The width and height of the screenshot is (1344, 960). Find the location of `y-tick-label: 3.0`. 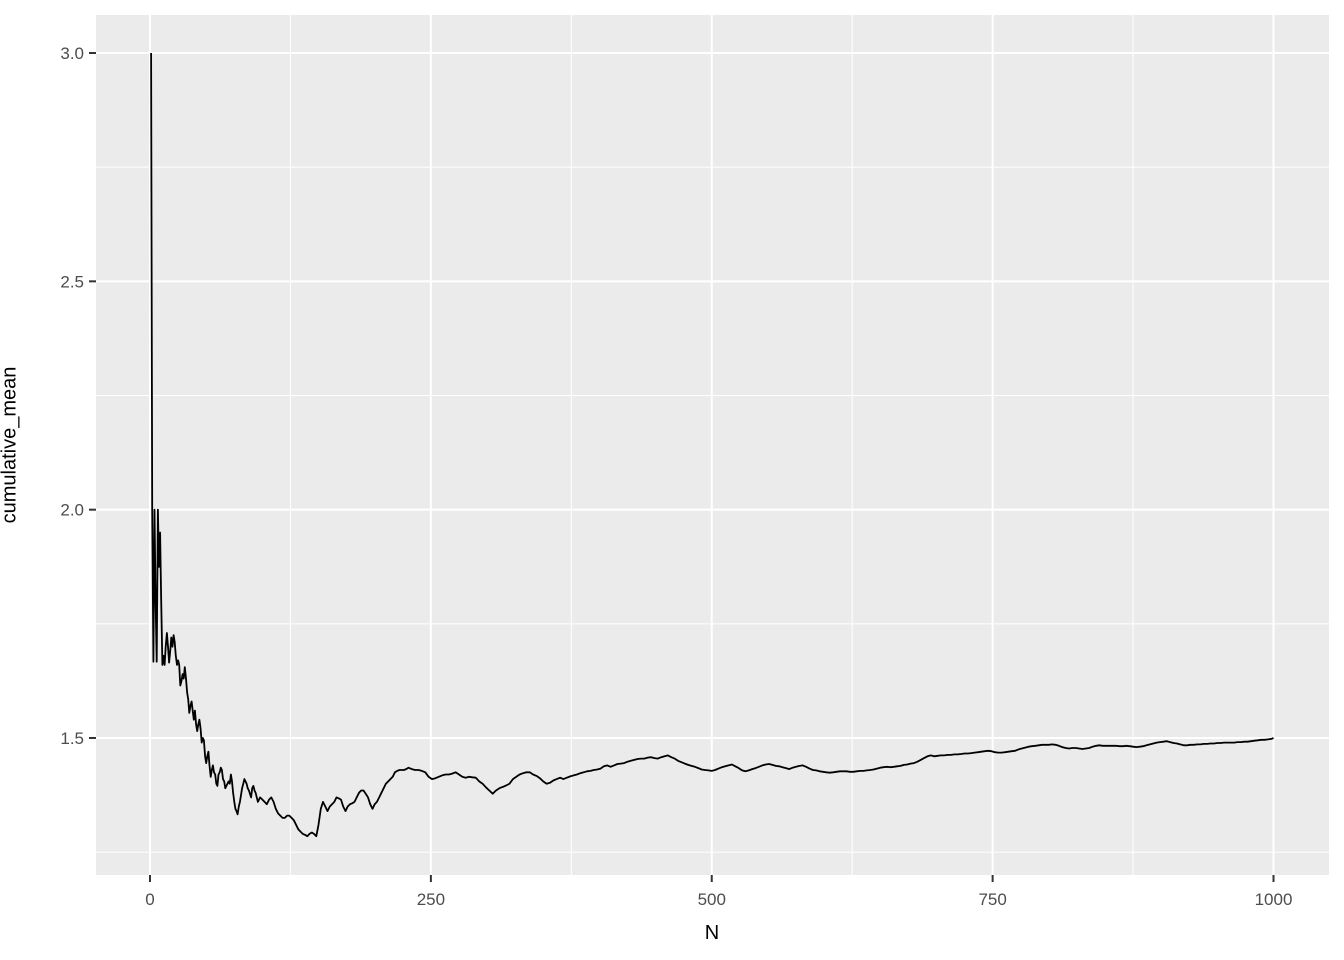

y-tick-label: 3.0 is located at coordinates (72, 53).